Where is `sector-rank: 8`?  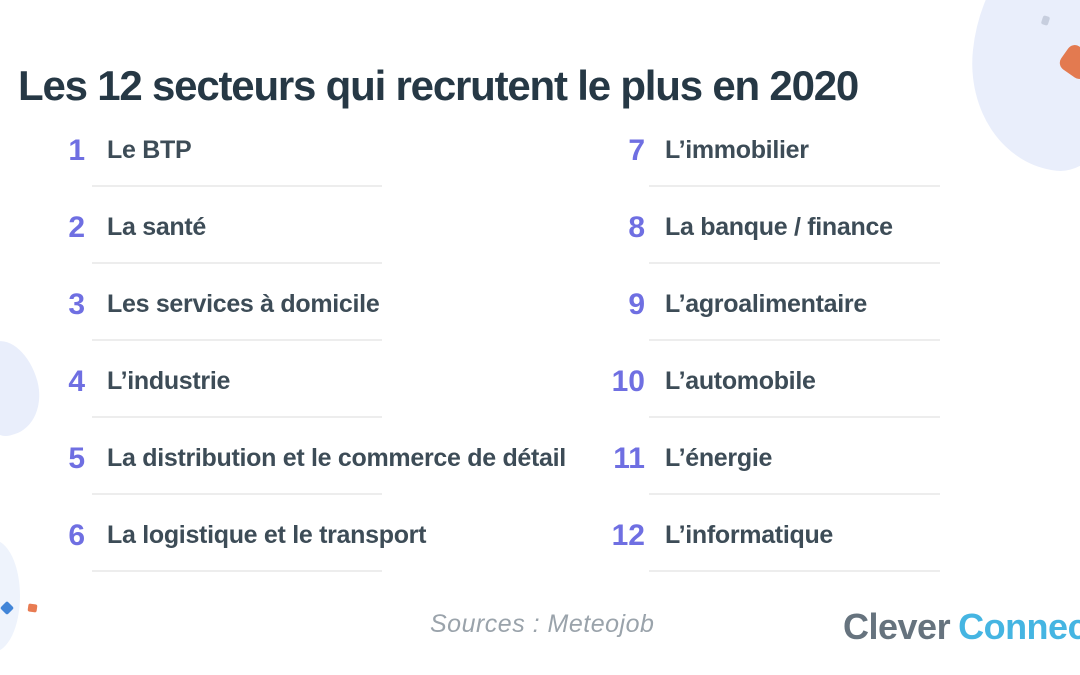 sector-rank: 8 is located at coordinates (636, 227).